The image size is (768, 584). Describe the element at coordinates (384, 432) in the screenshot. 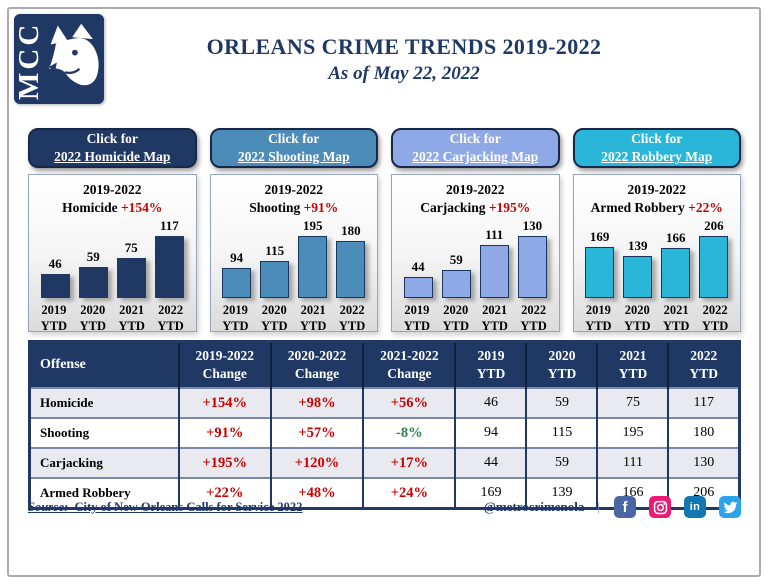

I see `table-row-shooting: Shooting +91% +57% -8% 94 115 195 180` at that location.